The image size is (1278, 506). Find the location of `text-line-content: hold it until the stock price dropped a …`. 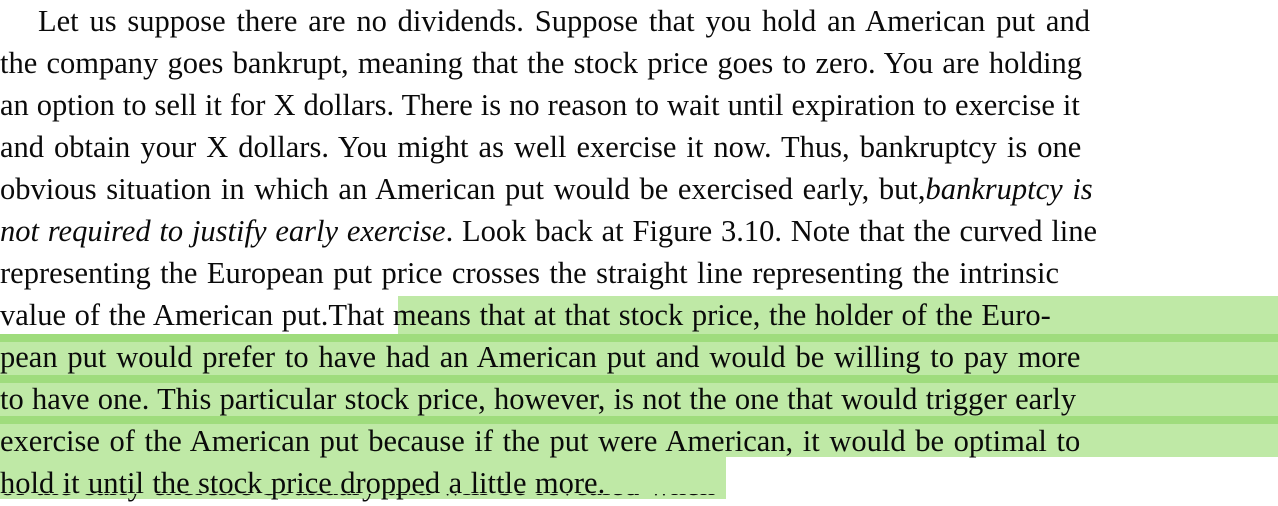

text-line-content: hold it until the stock price dropped a … is located at coordinates (639, 483).